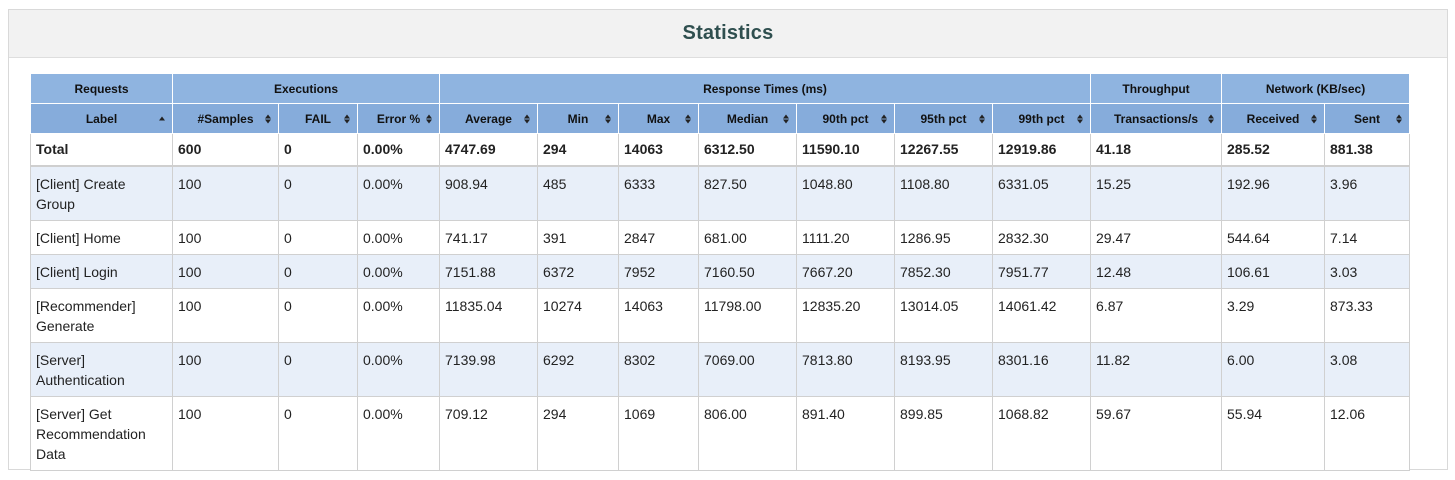 This screenshot has width=1455, height=480. I want to click on cell-received: 3.29, so click(1273, 315).